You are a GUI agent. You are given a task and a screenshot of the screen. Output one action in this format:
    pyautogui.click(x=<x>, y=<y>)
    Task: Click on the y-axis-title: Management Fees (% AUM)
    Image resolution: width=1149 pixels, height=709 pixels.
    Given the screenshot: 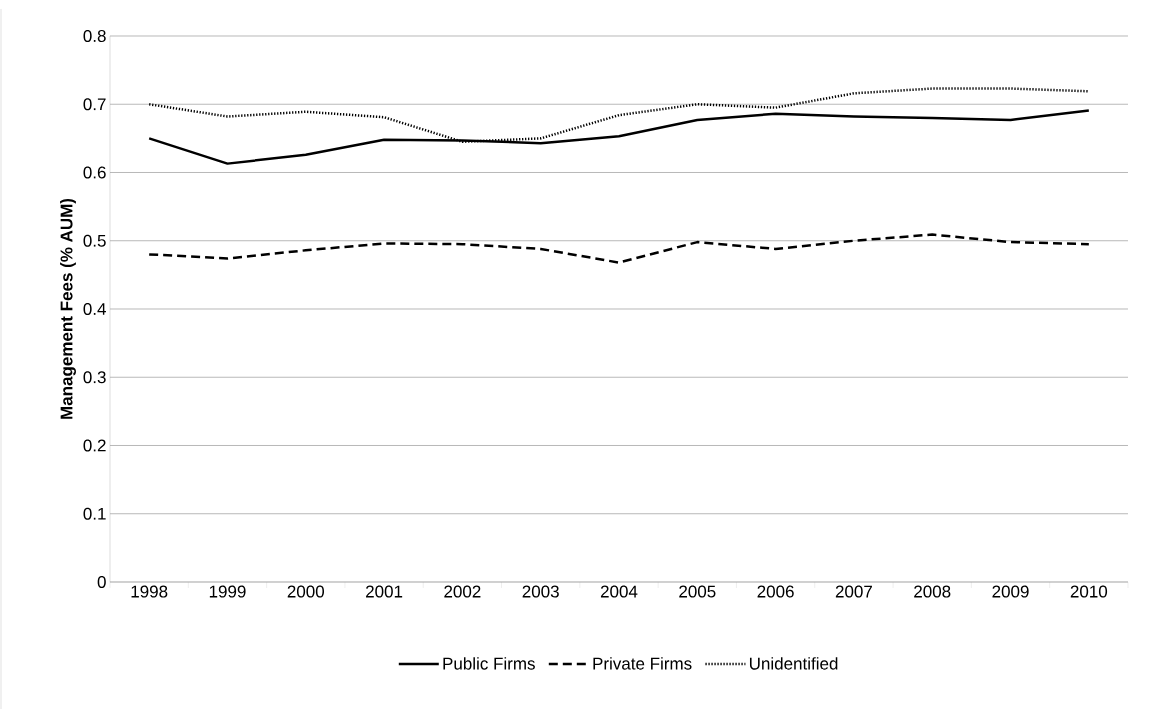 What is the action you would take?
    pyautogui.click(x=68, y=308)
    